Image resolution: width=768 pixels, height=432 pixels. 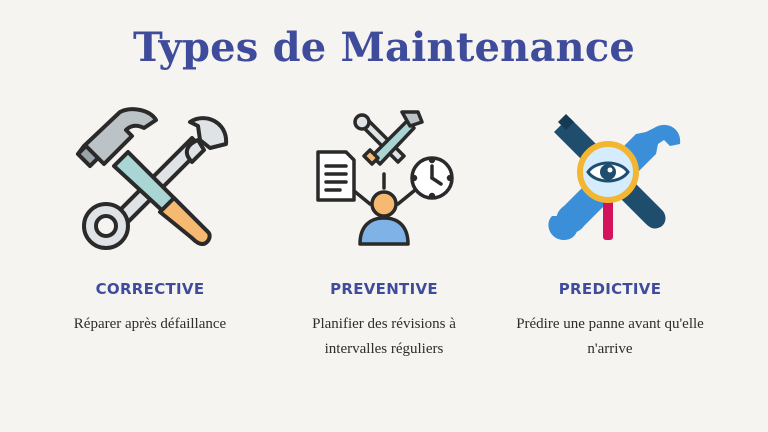 What do you see at coordinates (384, 289) in the screenshot?
I see `maintenance-type-label: PREVENTIVE` at bounding box center [384, 289].